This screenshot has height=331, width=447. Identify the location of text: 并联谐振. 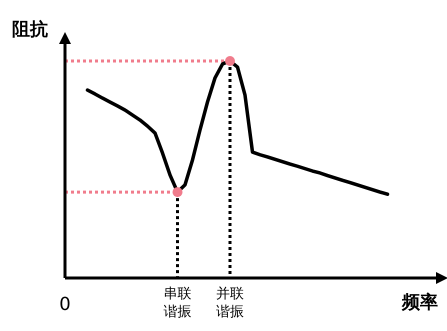
(230, 303).